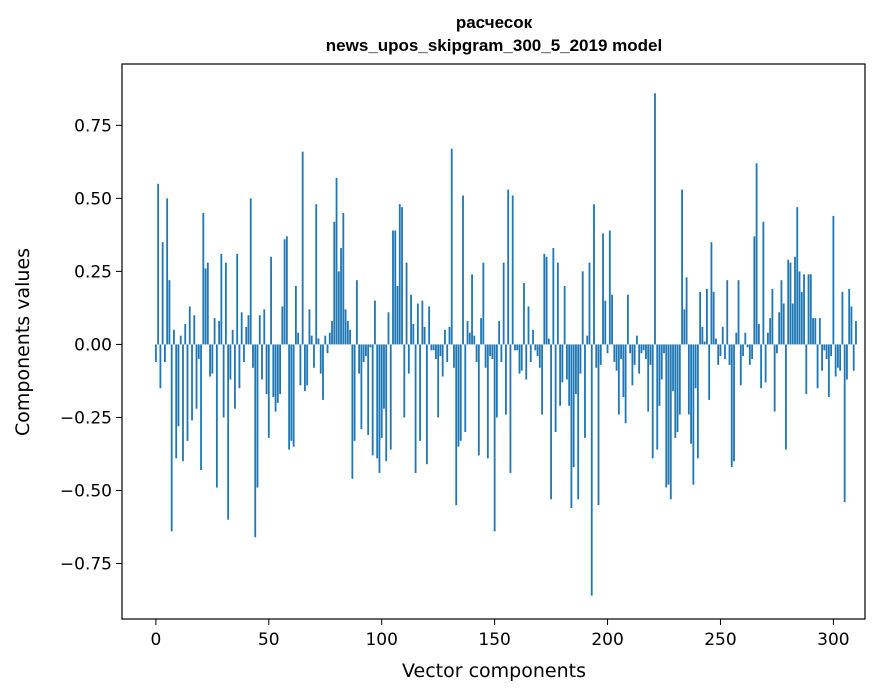  I want to click on x-axis-ticks: 0 50 100 150 200 250 300, so click(500, 634).